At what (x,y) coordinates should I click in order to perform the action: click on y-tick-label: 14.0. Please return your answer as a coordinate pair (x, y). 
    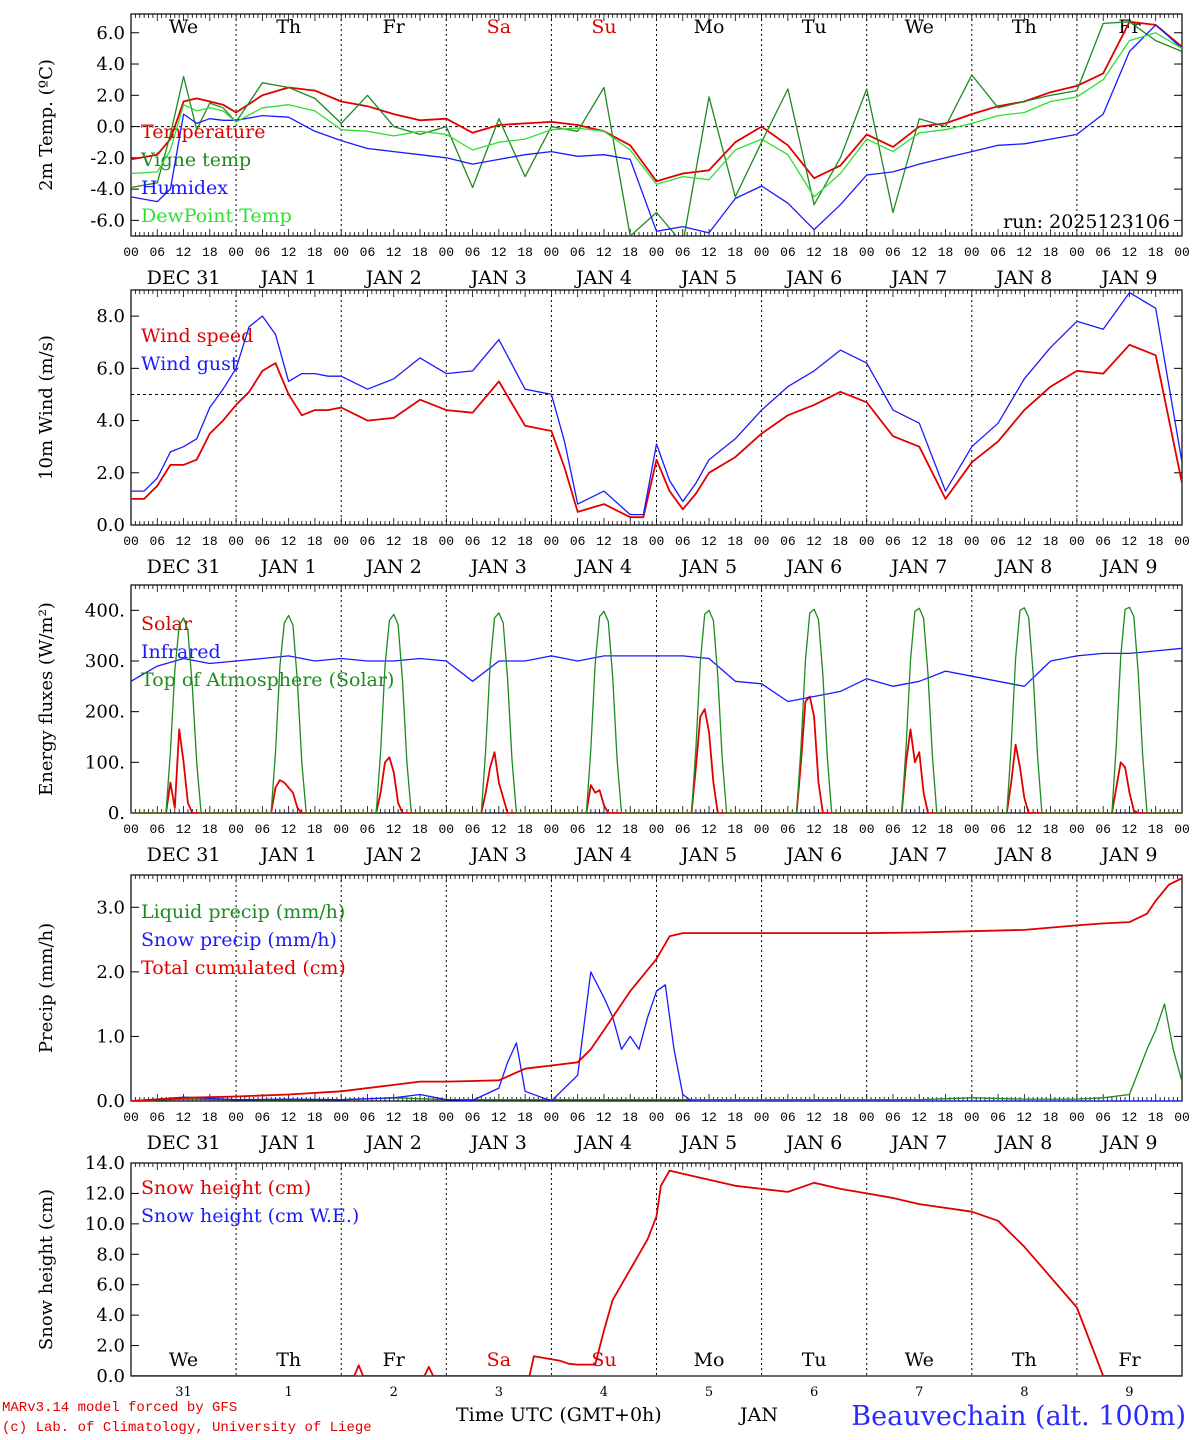
    Looking at the image, I should click on (105, 1163).